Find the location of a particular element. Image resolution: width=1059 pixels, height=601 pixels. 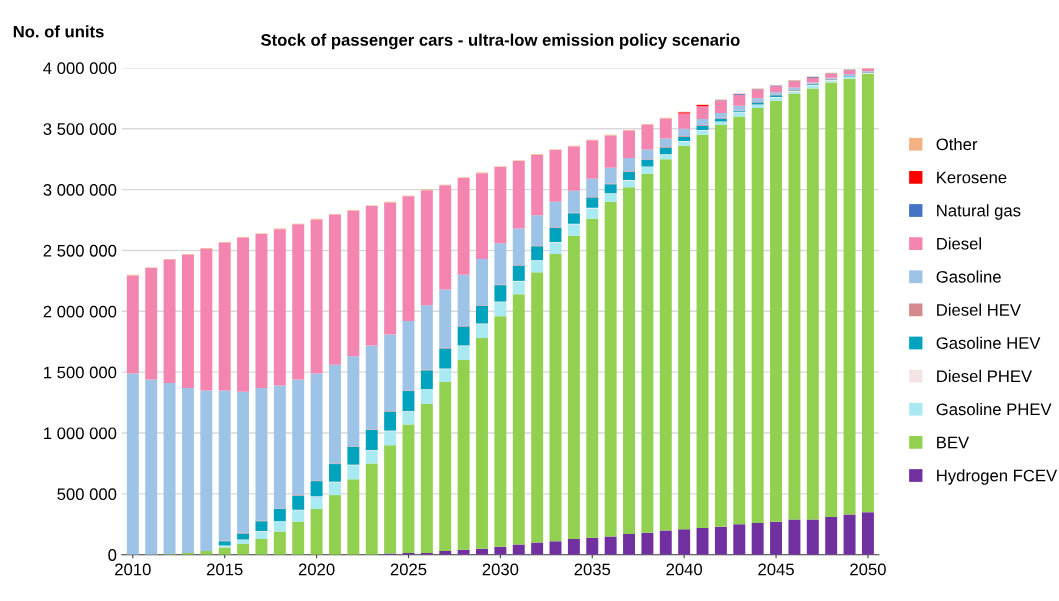

legend-label: Gasoline HEV is located at coordinates (988, 342).